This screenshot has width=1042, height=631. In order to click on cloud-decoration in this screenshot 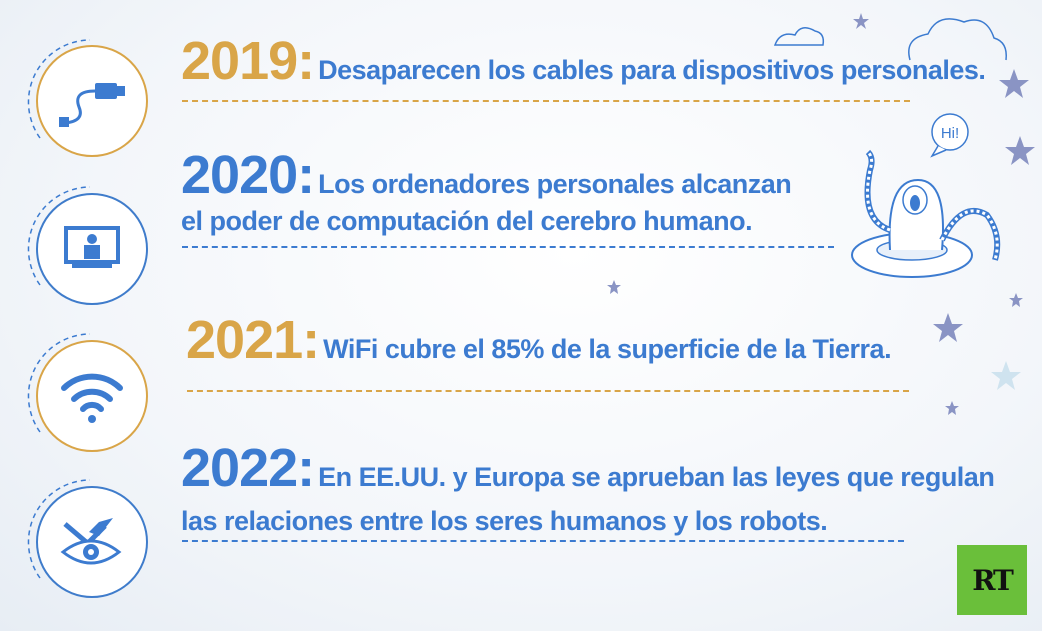, I will do `click(890, 39)`.